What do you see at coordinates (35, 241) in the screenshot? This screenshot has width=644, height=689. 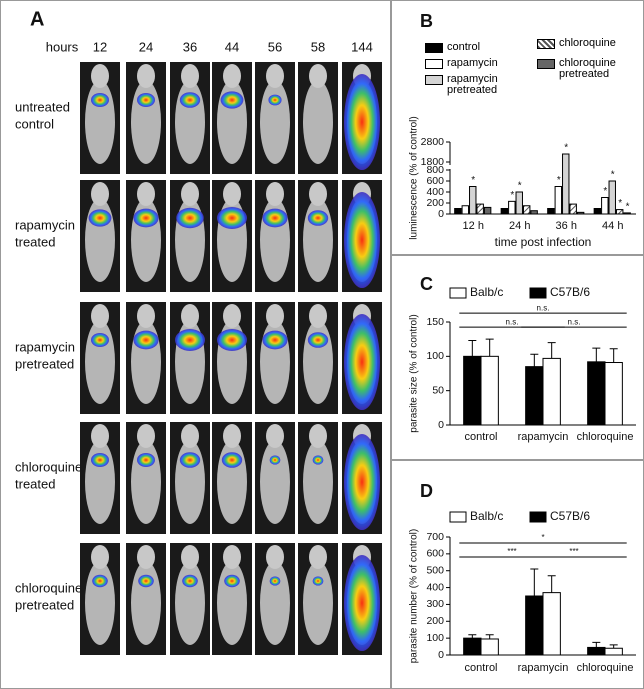 I see `row-label: treated` at bounding box center [35, 241].